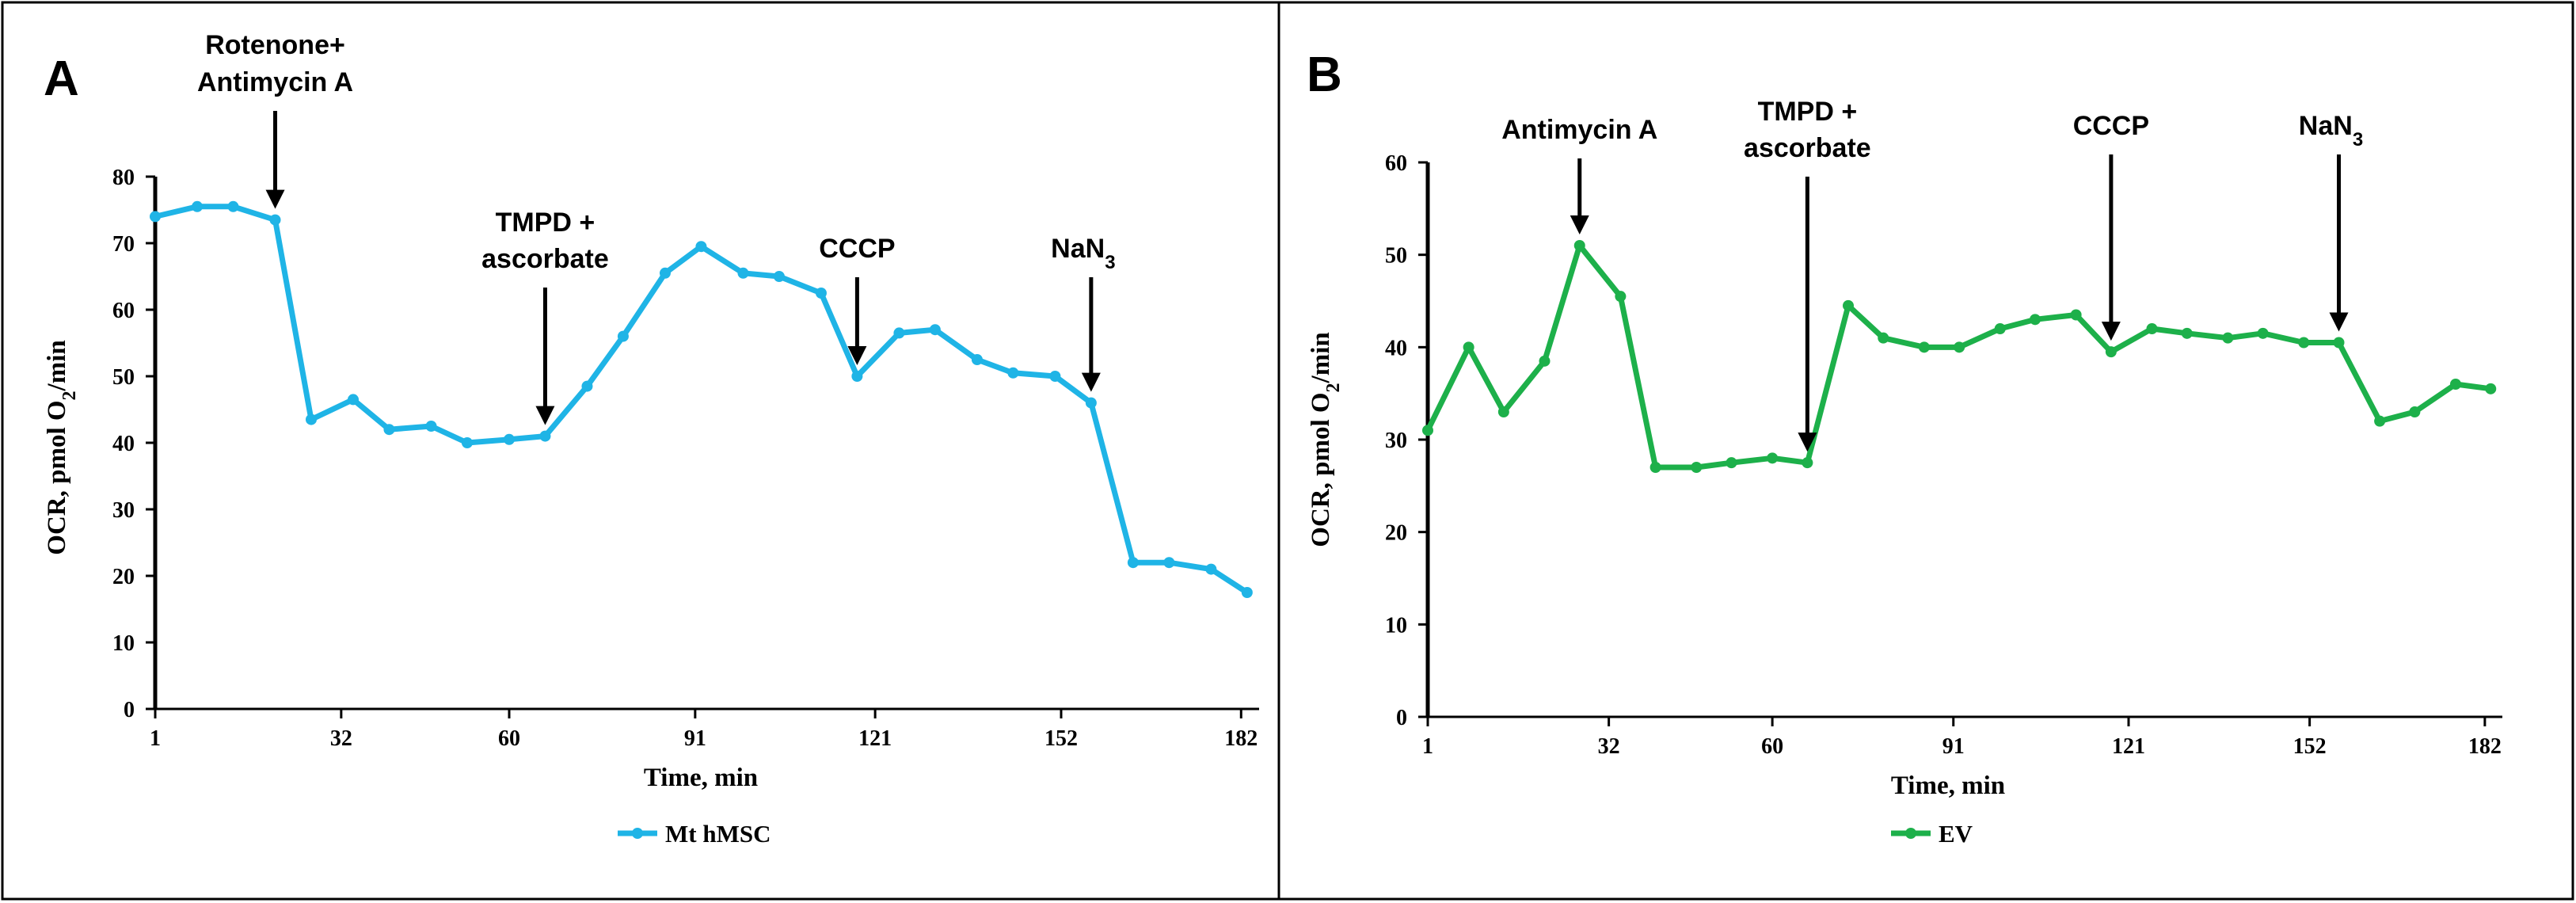 The width and height of the screenshot is (2576, 903). What do you see at coordinates (718, 834) in the screenshot?
I see `legend-a-label: Mt hMSC` at bounding box center [718, 834].